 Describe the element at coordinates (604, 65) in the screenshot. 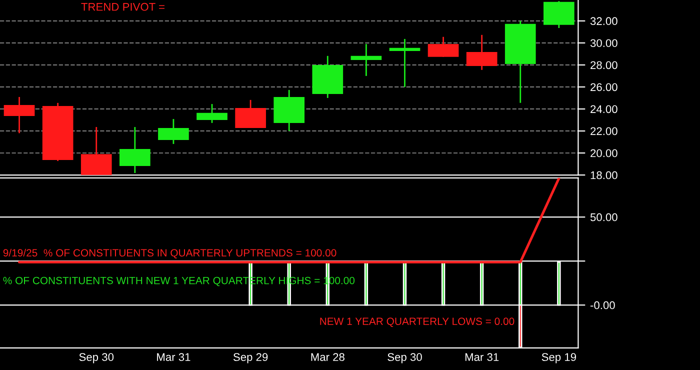

I see `y-tick-label: 28.00` at that location.